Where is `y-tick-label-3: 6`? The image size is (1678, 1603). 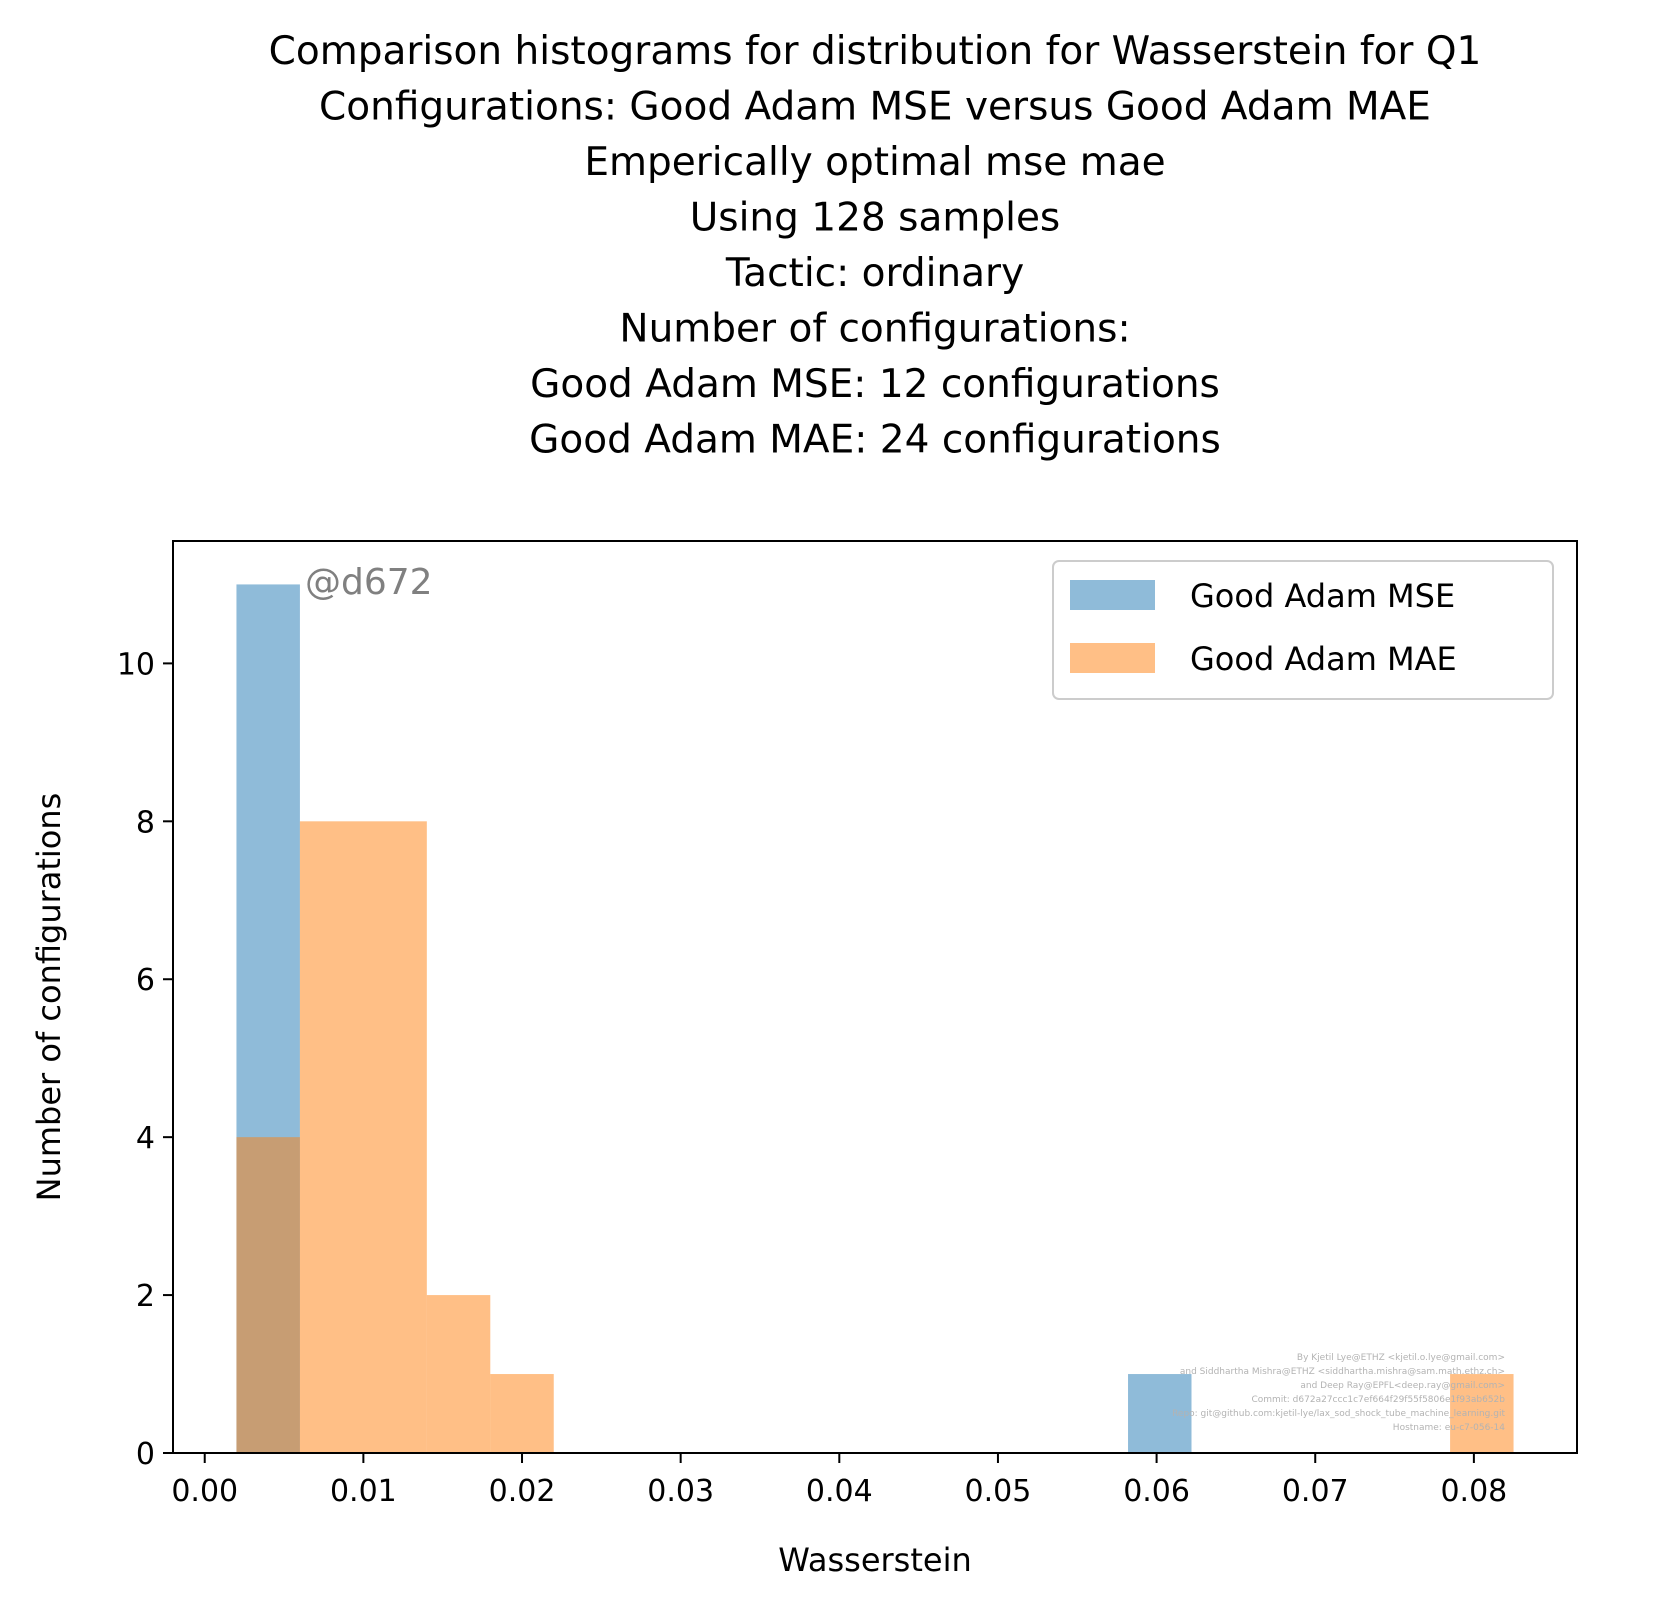 y-tick-label-3: 6 is located at coordinates (145, 980).